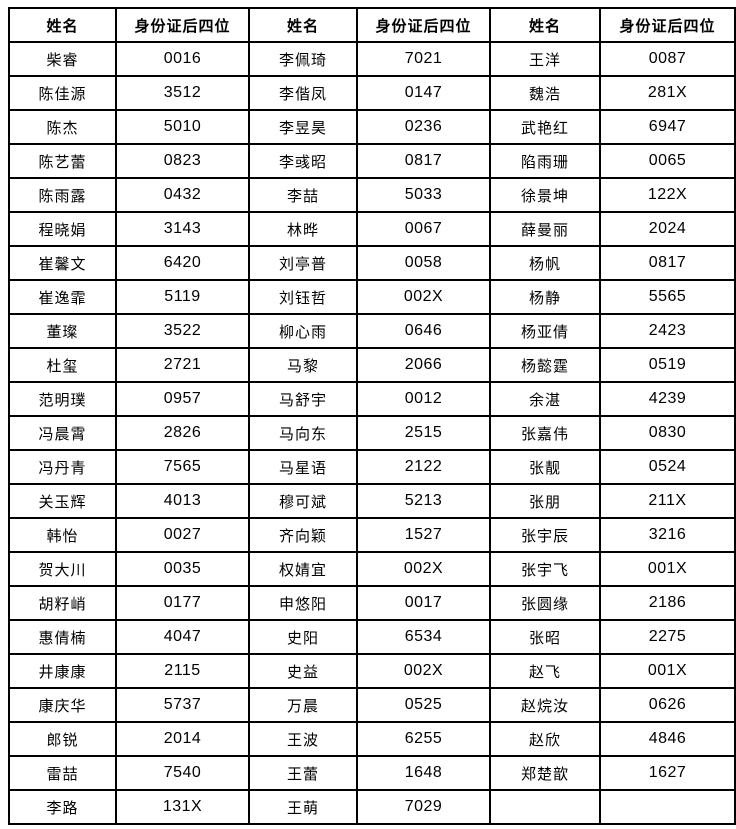 This screenshot has width=736, height=829. Describe the element at coordinates (667, 229) in the screenshot. I see `id-cell: 2024` at that location.